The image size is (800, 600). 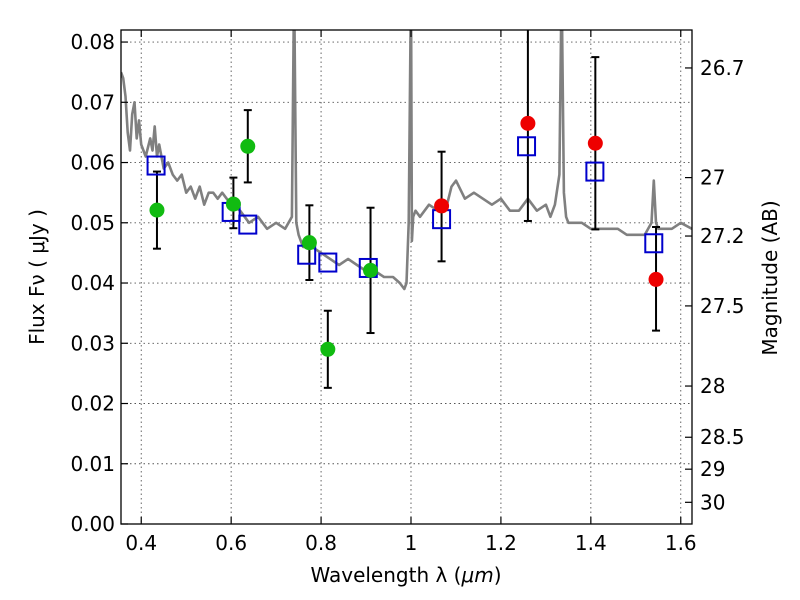 I want to click on y-tick-label: 0.07, so click(x=92, y=102).